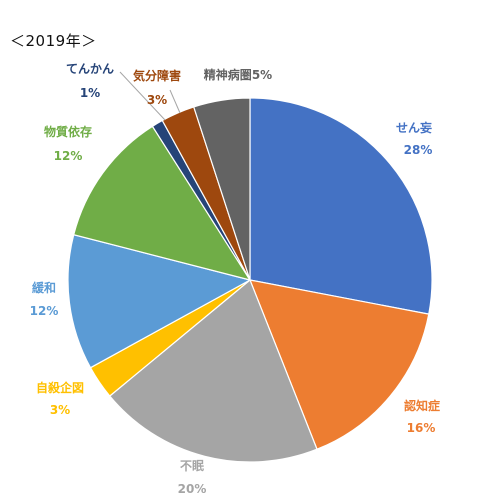  I want to click on slice-name-0: せん妄, so click(414, 127).